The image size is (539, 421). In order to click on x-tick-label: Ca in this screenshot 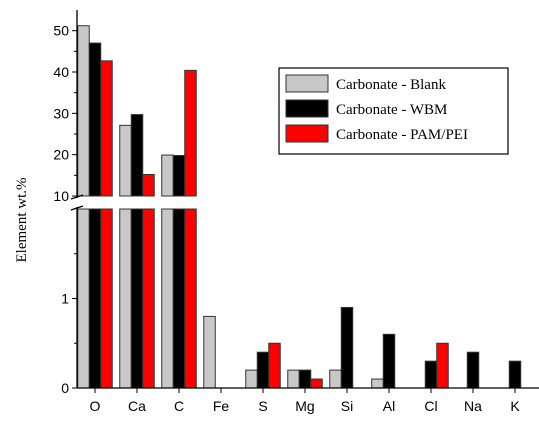, I will do `click(137, 406)`.